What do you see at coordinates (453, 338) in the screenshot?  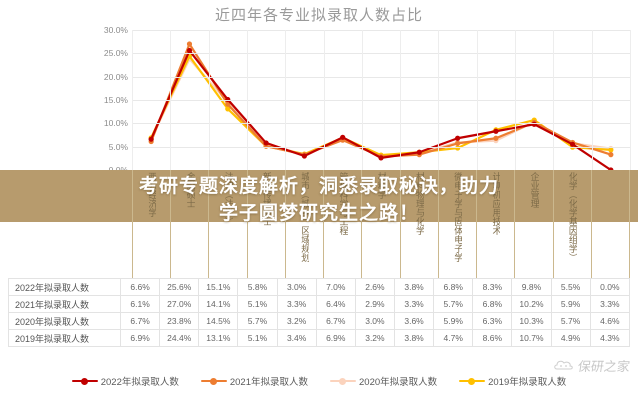 I see `table-cell: 4.7%` at bounding box center [453, 338].